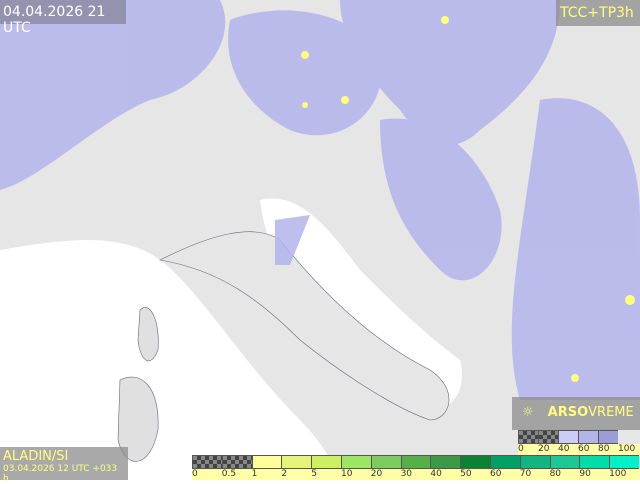 The image size is (640, 484). What do you see at coordinates (63, 18) in the screenshot?
I see `valid-time-label: 04.04.2026 21 UTC` at bounding box center [63, 18].